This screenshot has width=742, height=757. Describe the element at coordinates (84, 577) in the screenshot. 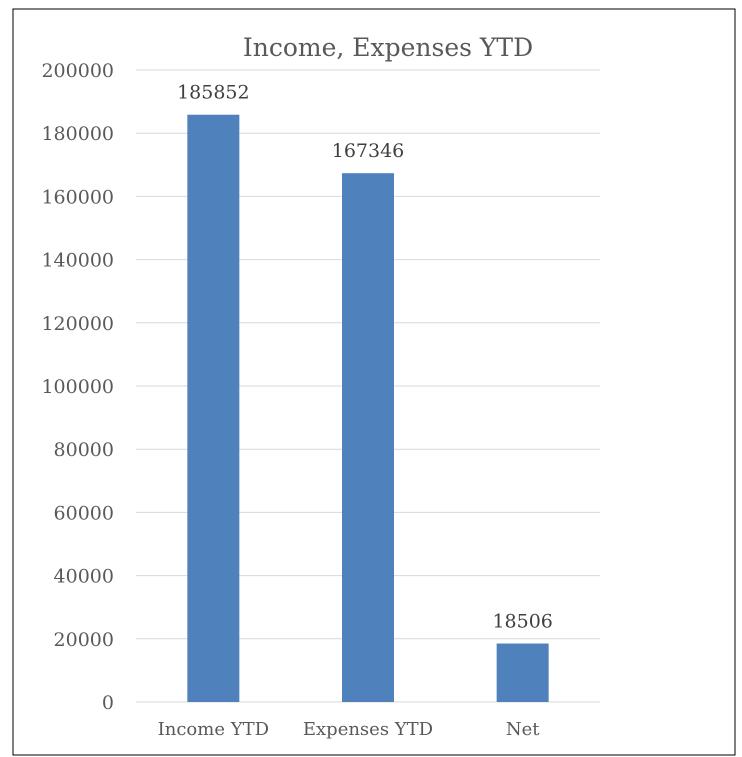

I see `y-tick-label: 40000` at that location.